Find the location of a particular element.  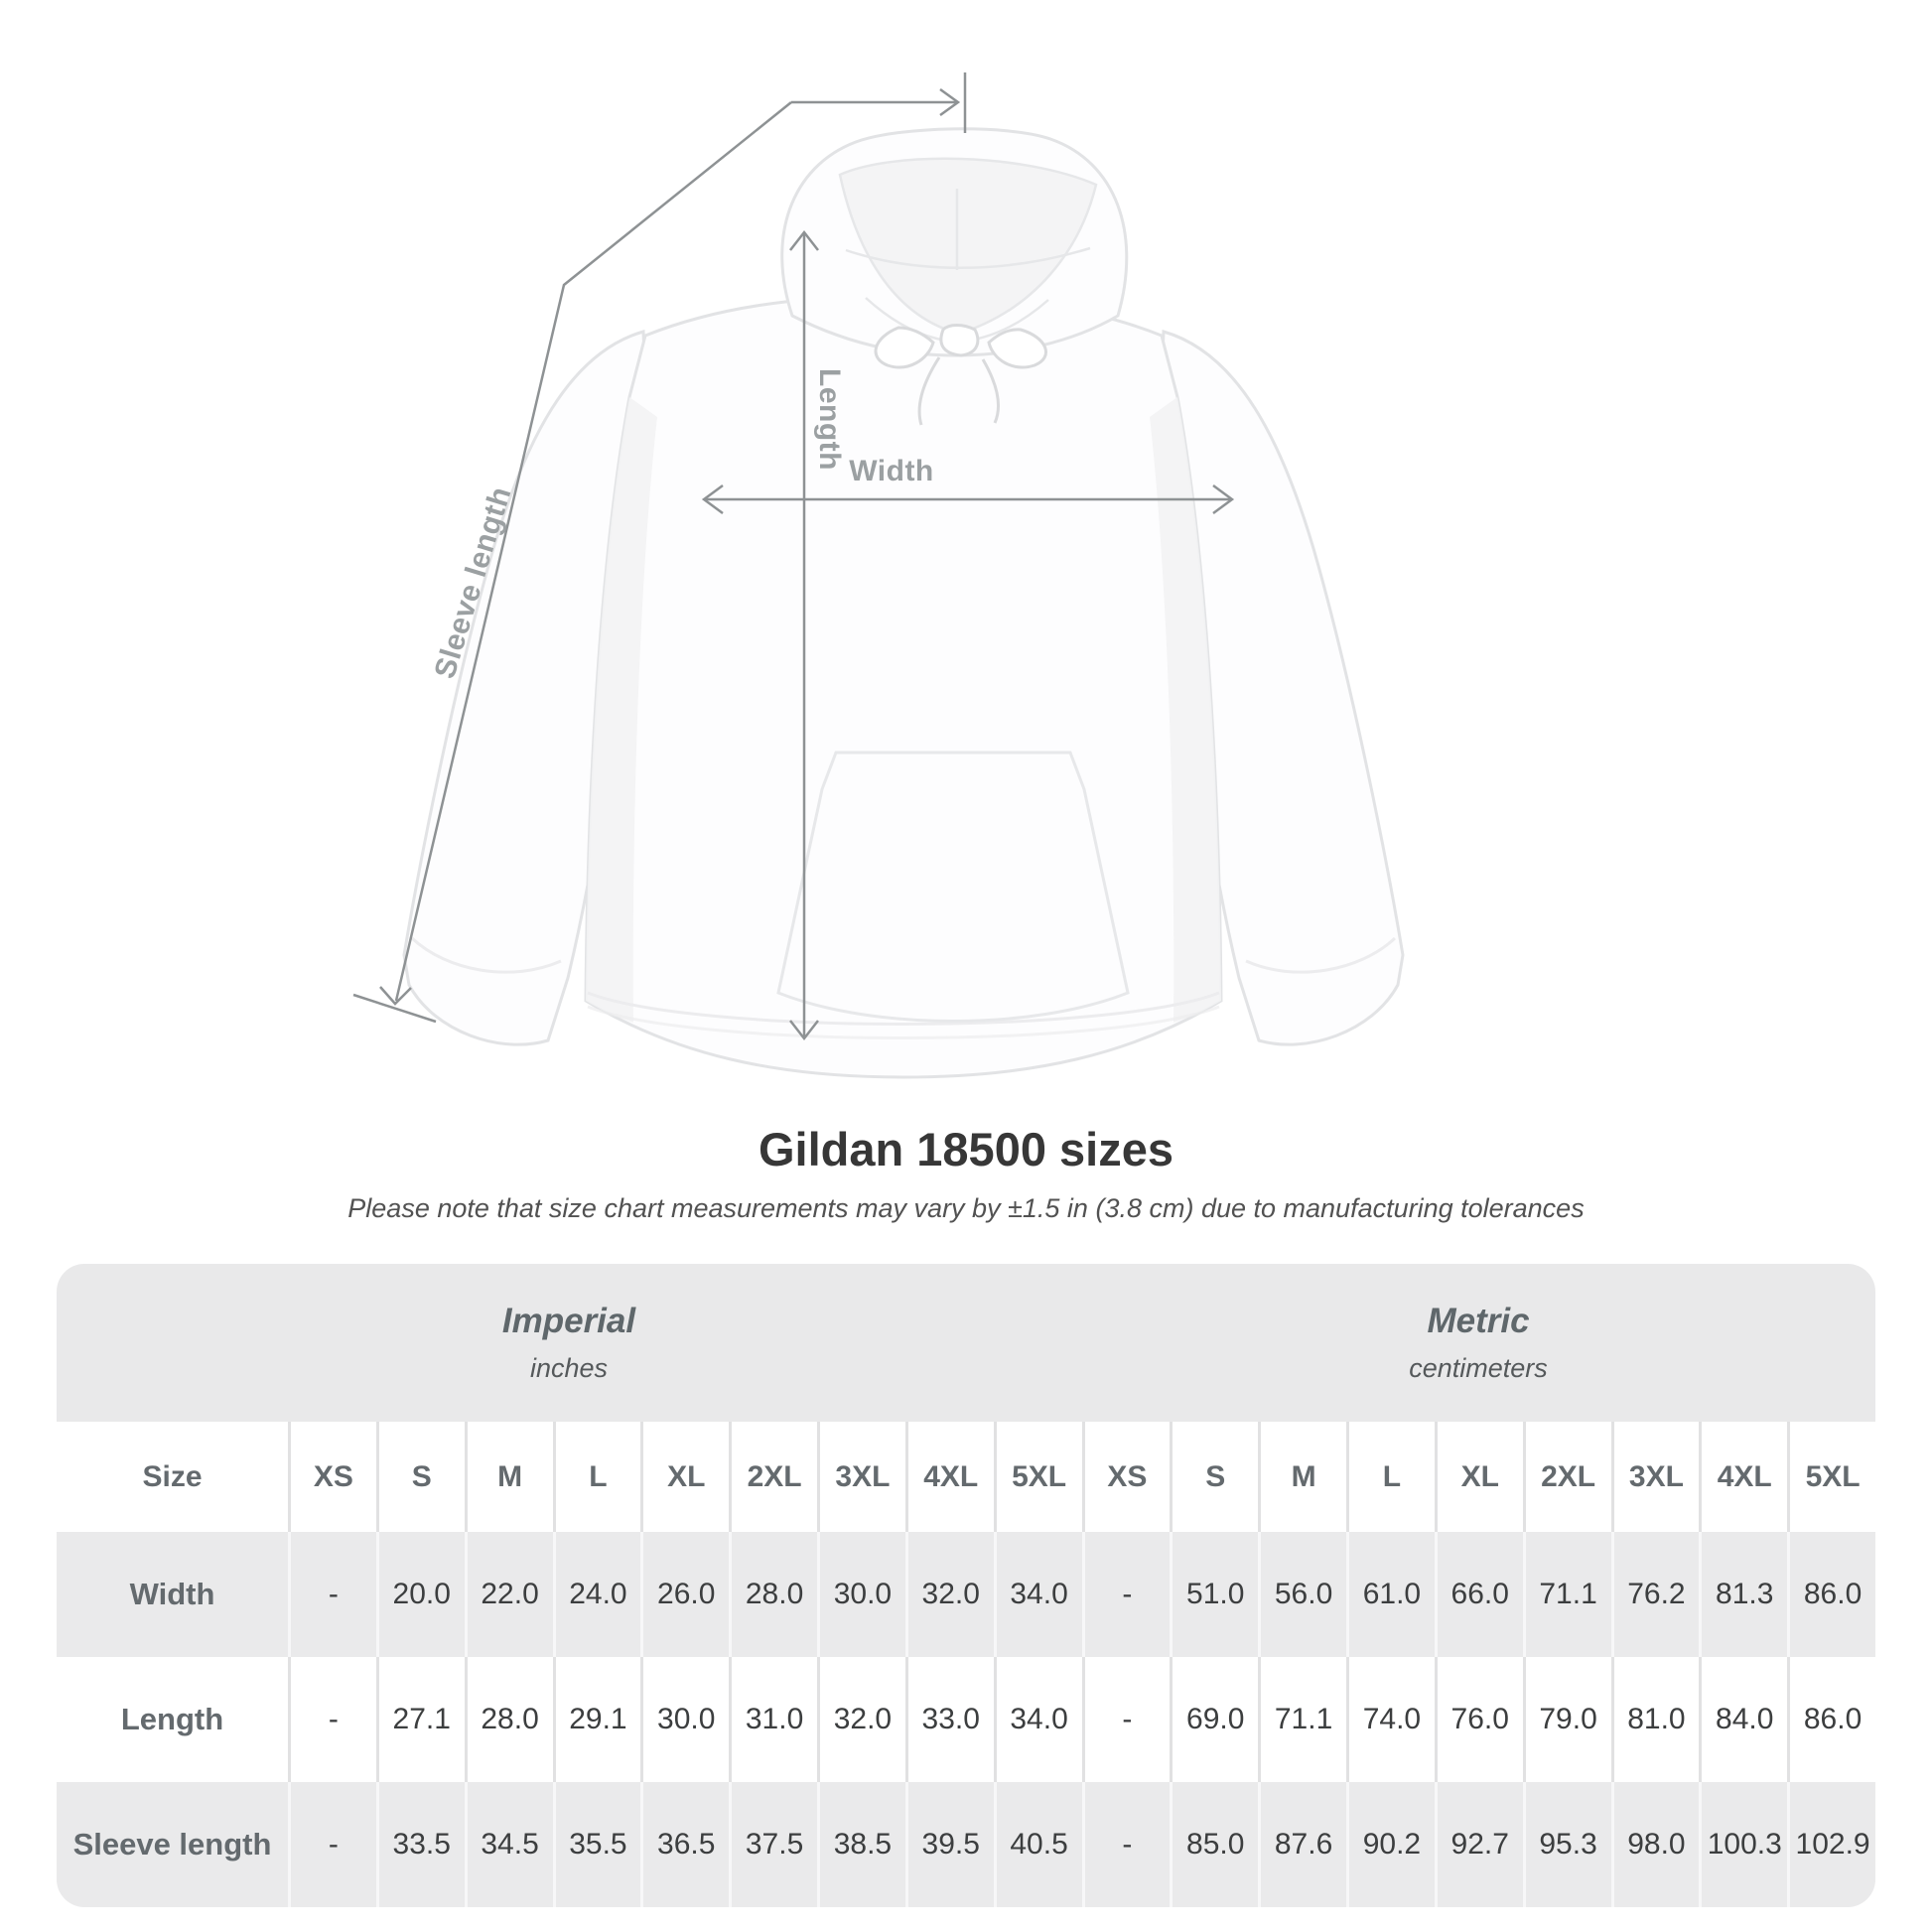

size-column-header-metric-4xl: 4XL is located at coordinates (1743, 1477).